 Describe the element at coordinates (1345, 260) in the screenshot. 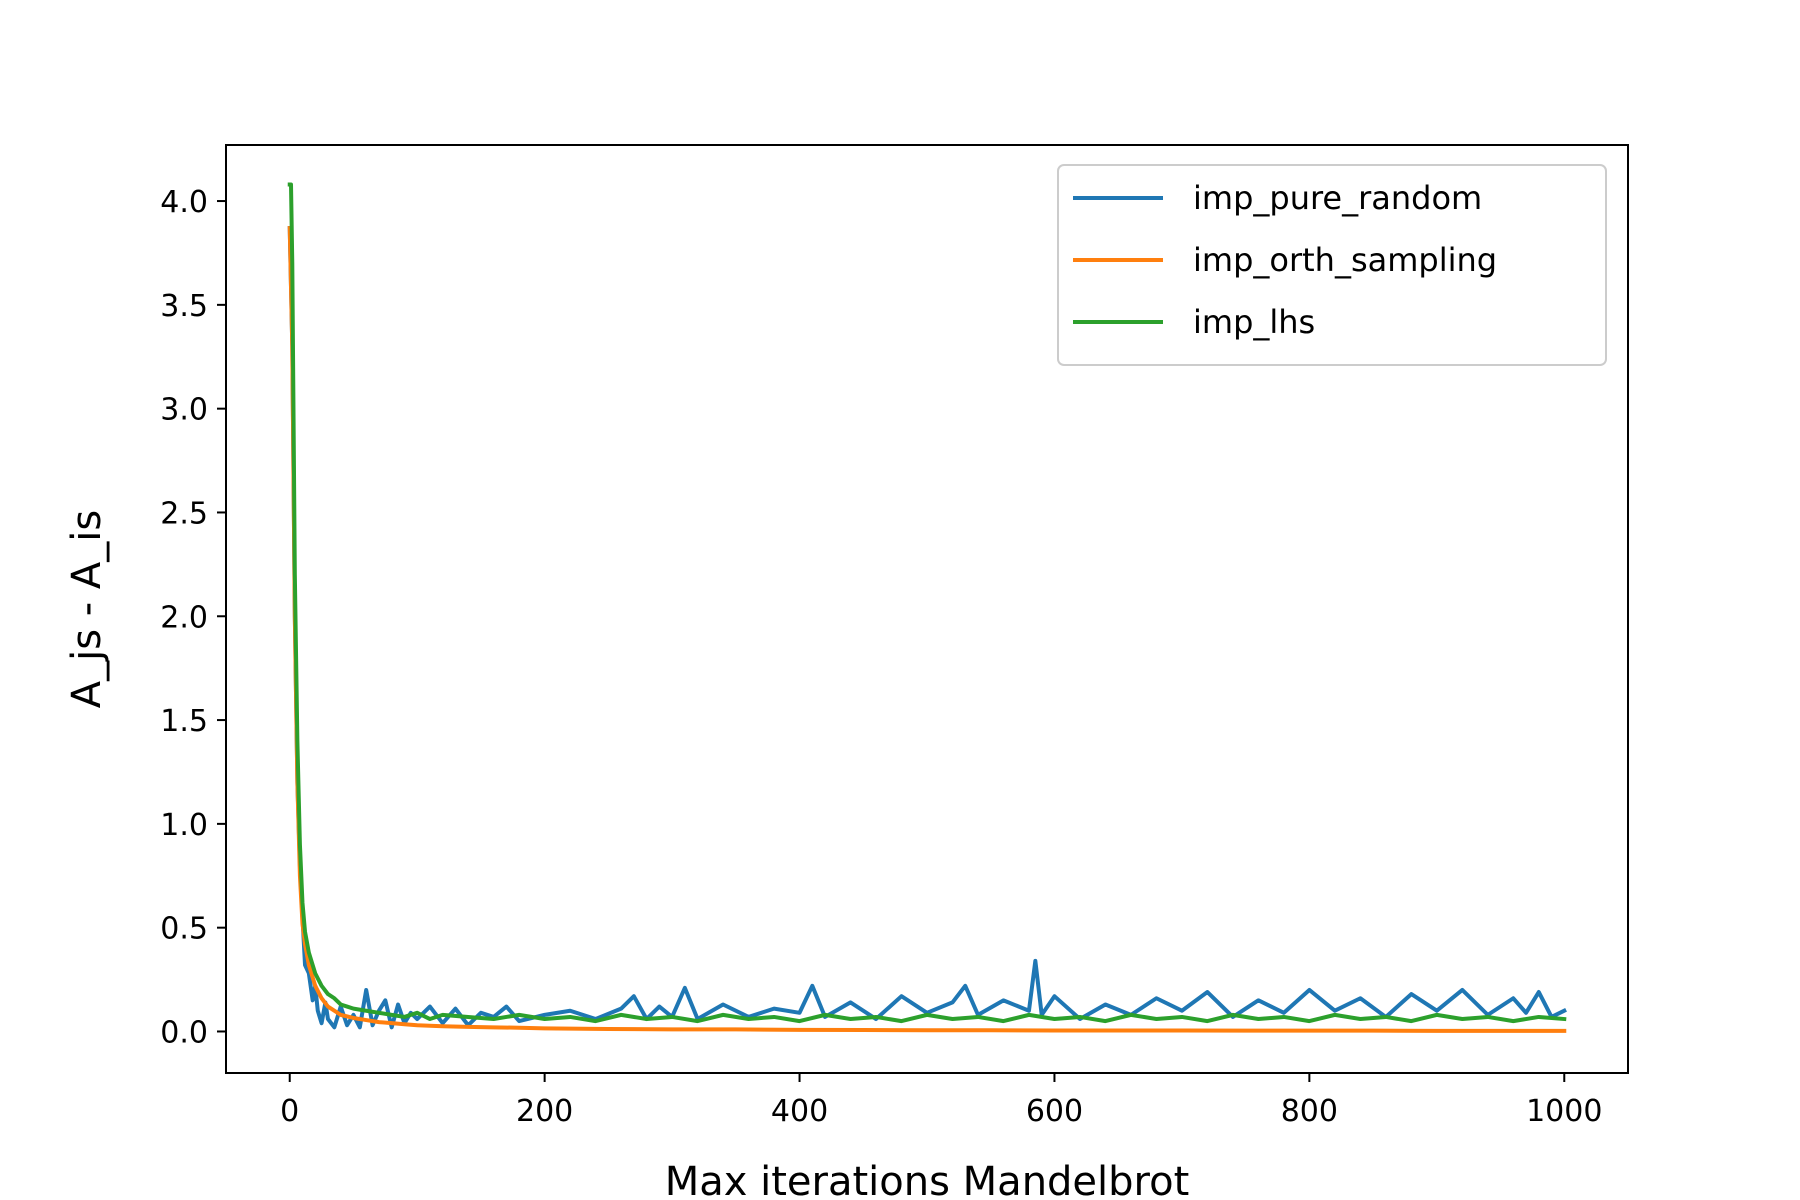

I see `legend-label-imp_orth_sampling: imp_orth_sampling` at that location.